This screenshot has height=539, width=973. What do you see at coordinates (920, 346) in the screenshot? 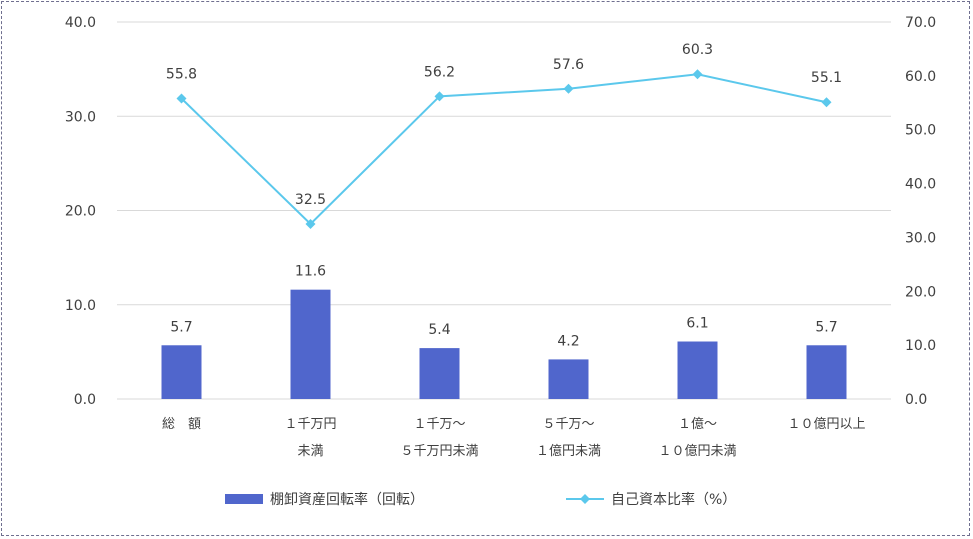
I see `y-right-tick-label: 10.0` at bounding box center [920, 346].